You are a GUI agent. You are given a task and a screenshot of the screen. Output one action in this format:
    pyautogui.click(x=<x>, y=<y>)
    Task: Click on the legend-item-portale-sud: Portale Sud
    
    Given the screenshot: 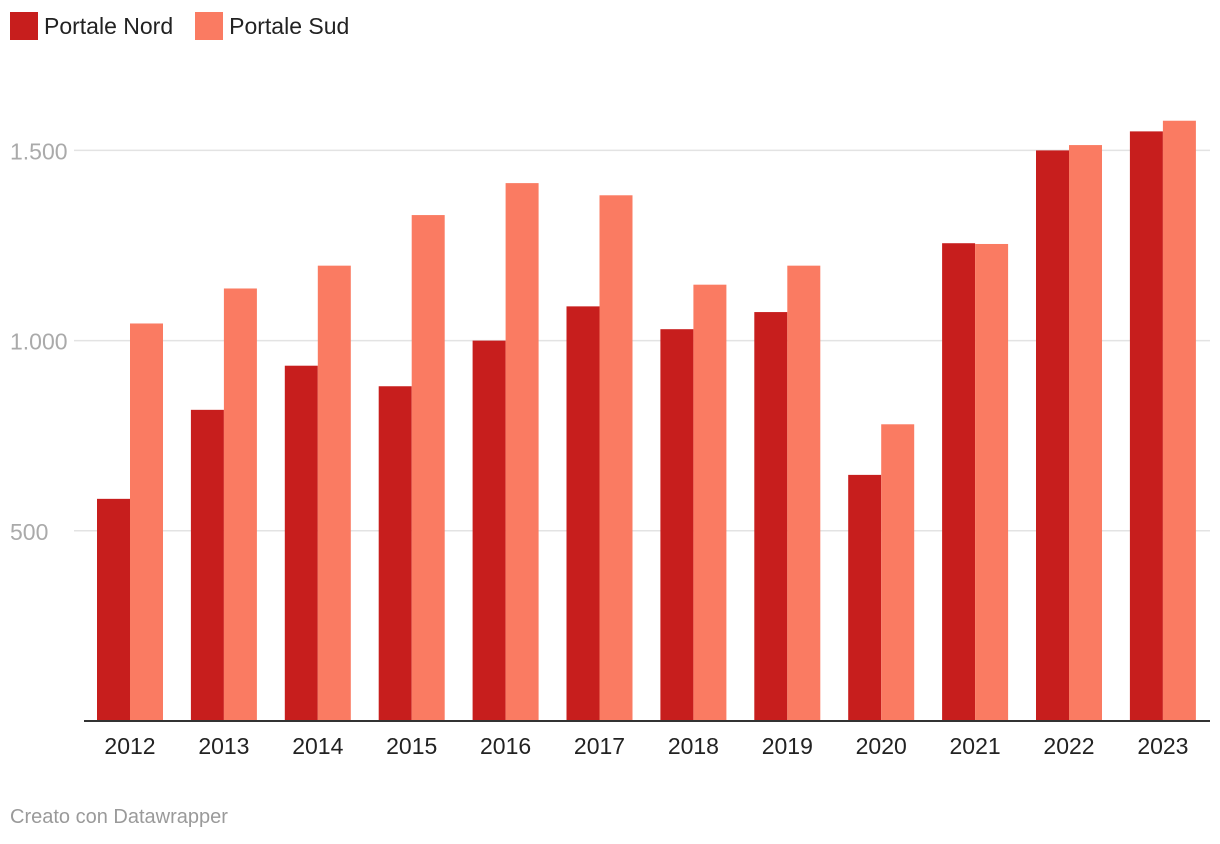 What is the action you would take?
    pyautogui.click(x=272, y=26)
    